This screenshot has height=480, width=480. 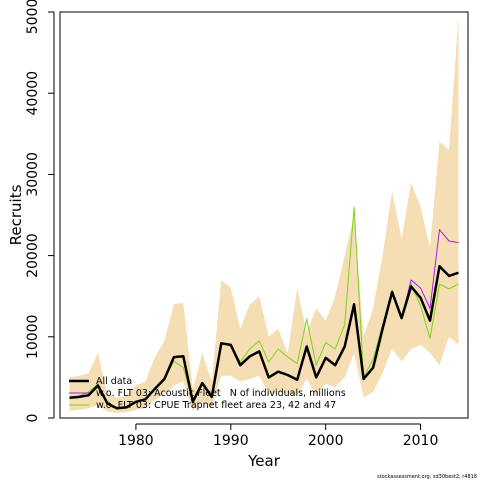 What do you see at coordinates (40, 211) in the screenshot?
I see `y-axis: 0 10000 20000 30000 40000 50000` at bounding box center [40, 211].